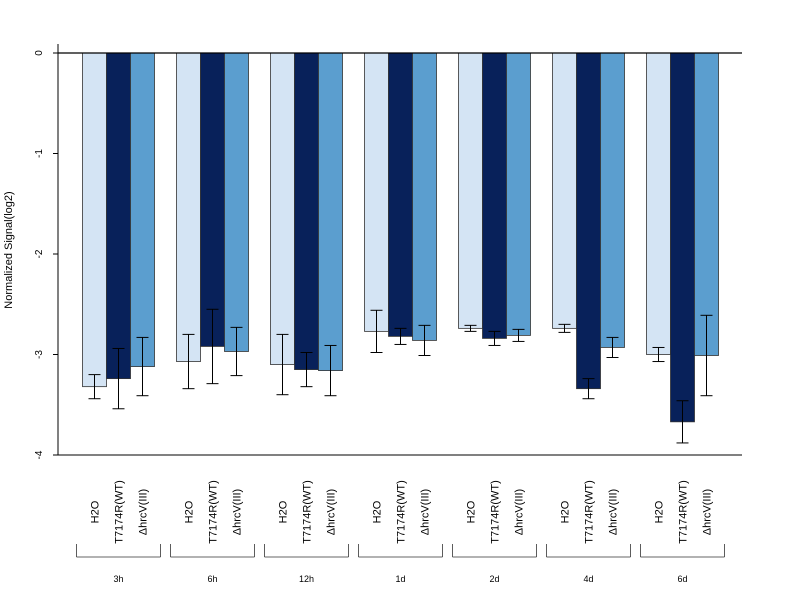 Image resolution: width=800 pixels, height=600 pixels. What do you see at coordinates (39, 53) in the screenshot?
I see `y-tick-label-0: 0` at bounding box center [39, 53].